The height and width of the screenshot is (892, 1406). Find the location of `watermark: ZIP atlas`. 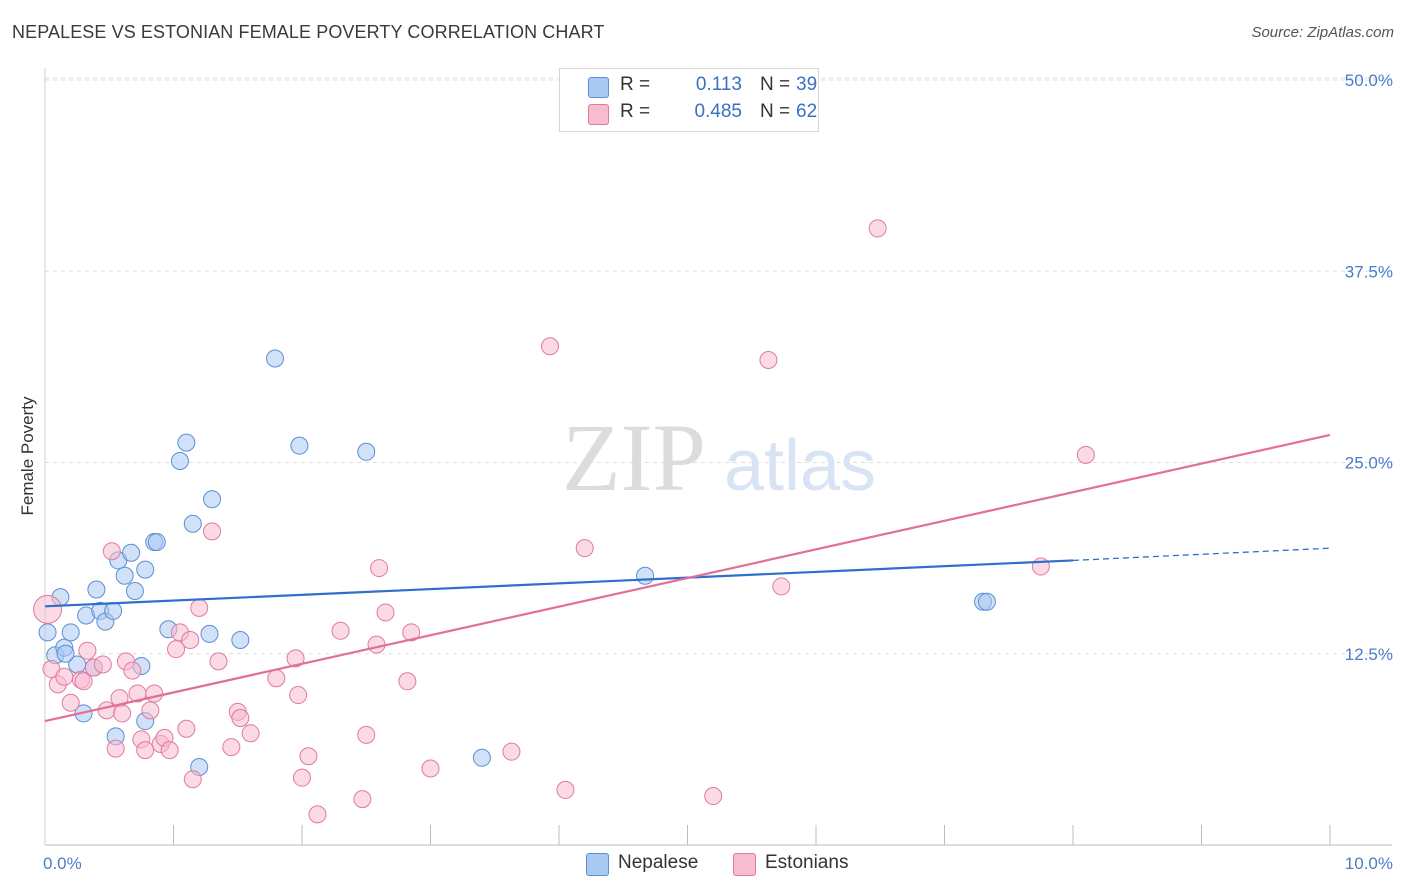

watermark: ZIP atlas is located at coordinates (719, 457).